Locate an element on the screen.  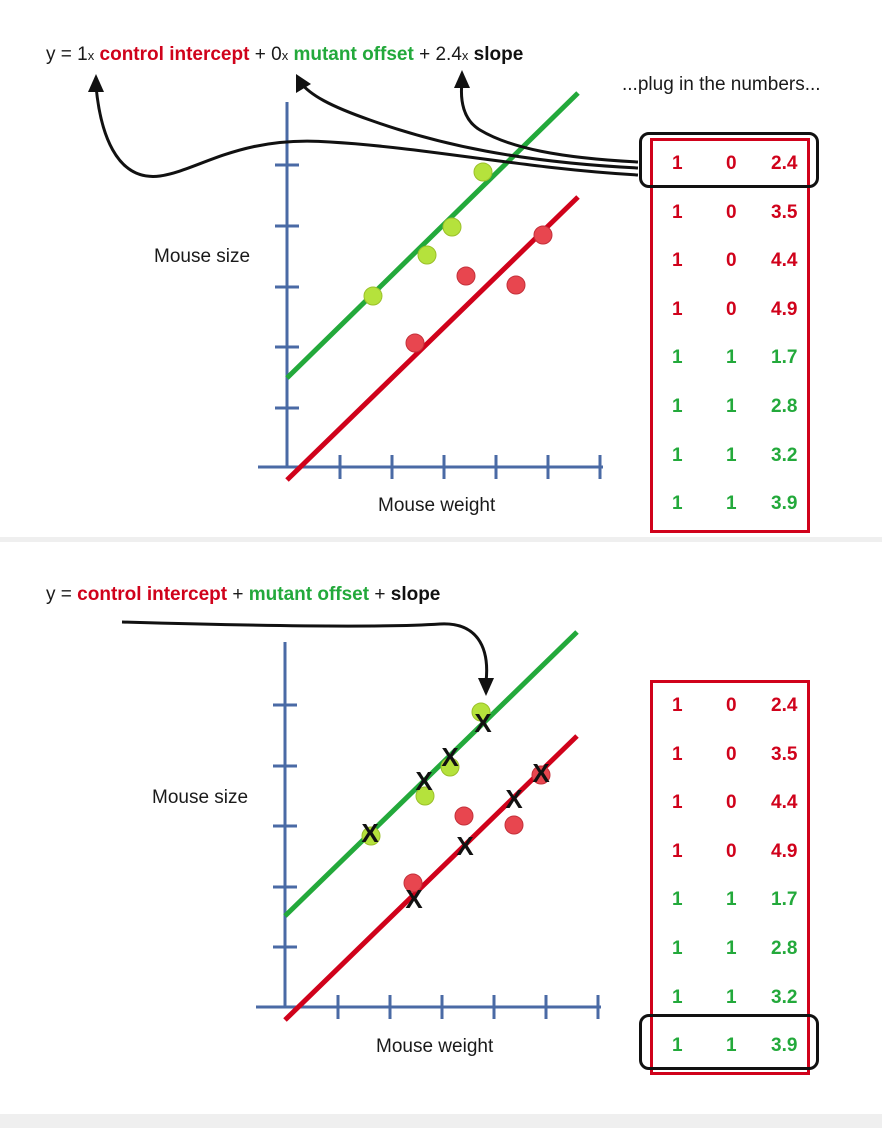
arrow-to-point is located at coordinates (305, 651).